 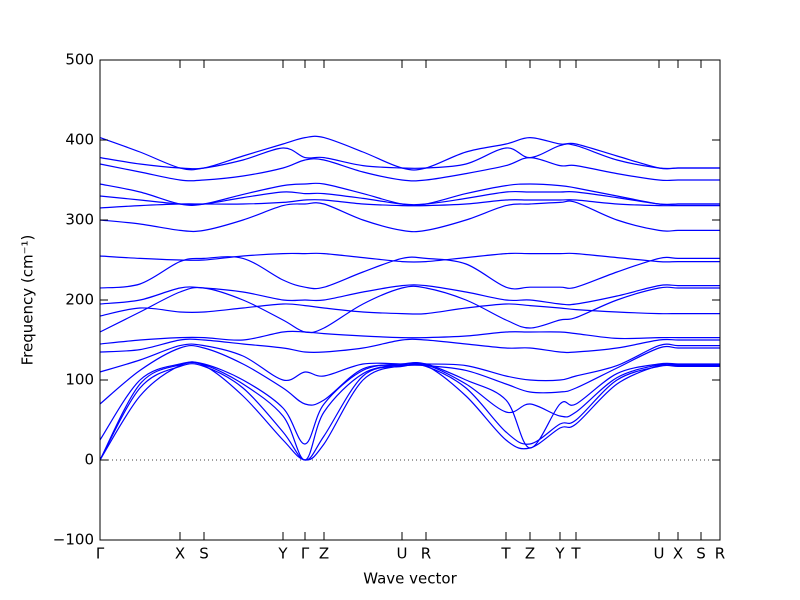 I want to click on y-tick-label: −100, so click(x=73, y=540).